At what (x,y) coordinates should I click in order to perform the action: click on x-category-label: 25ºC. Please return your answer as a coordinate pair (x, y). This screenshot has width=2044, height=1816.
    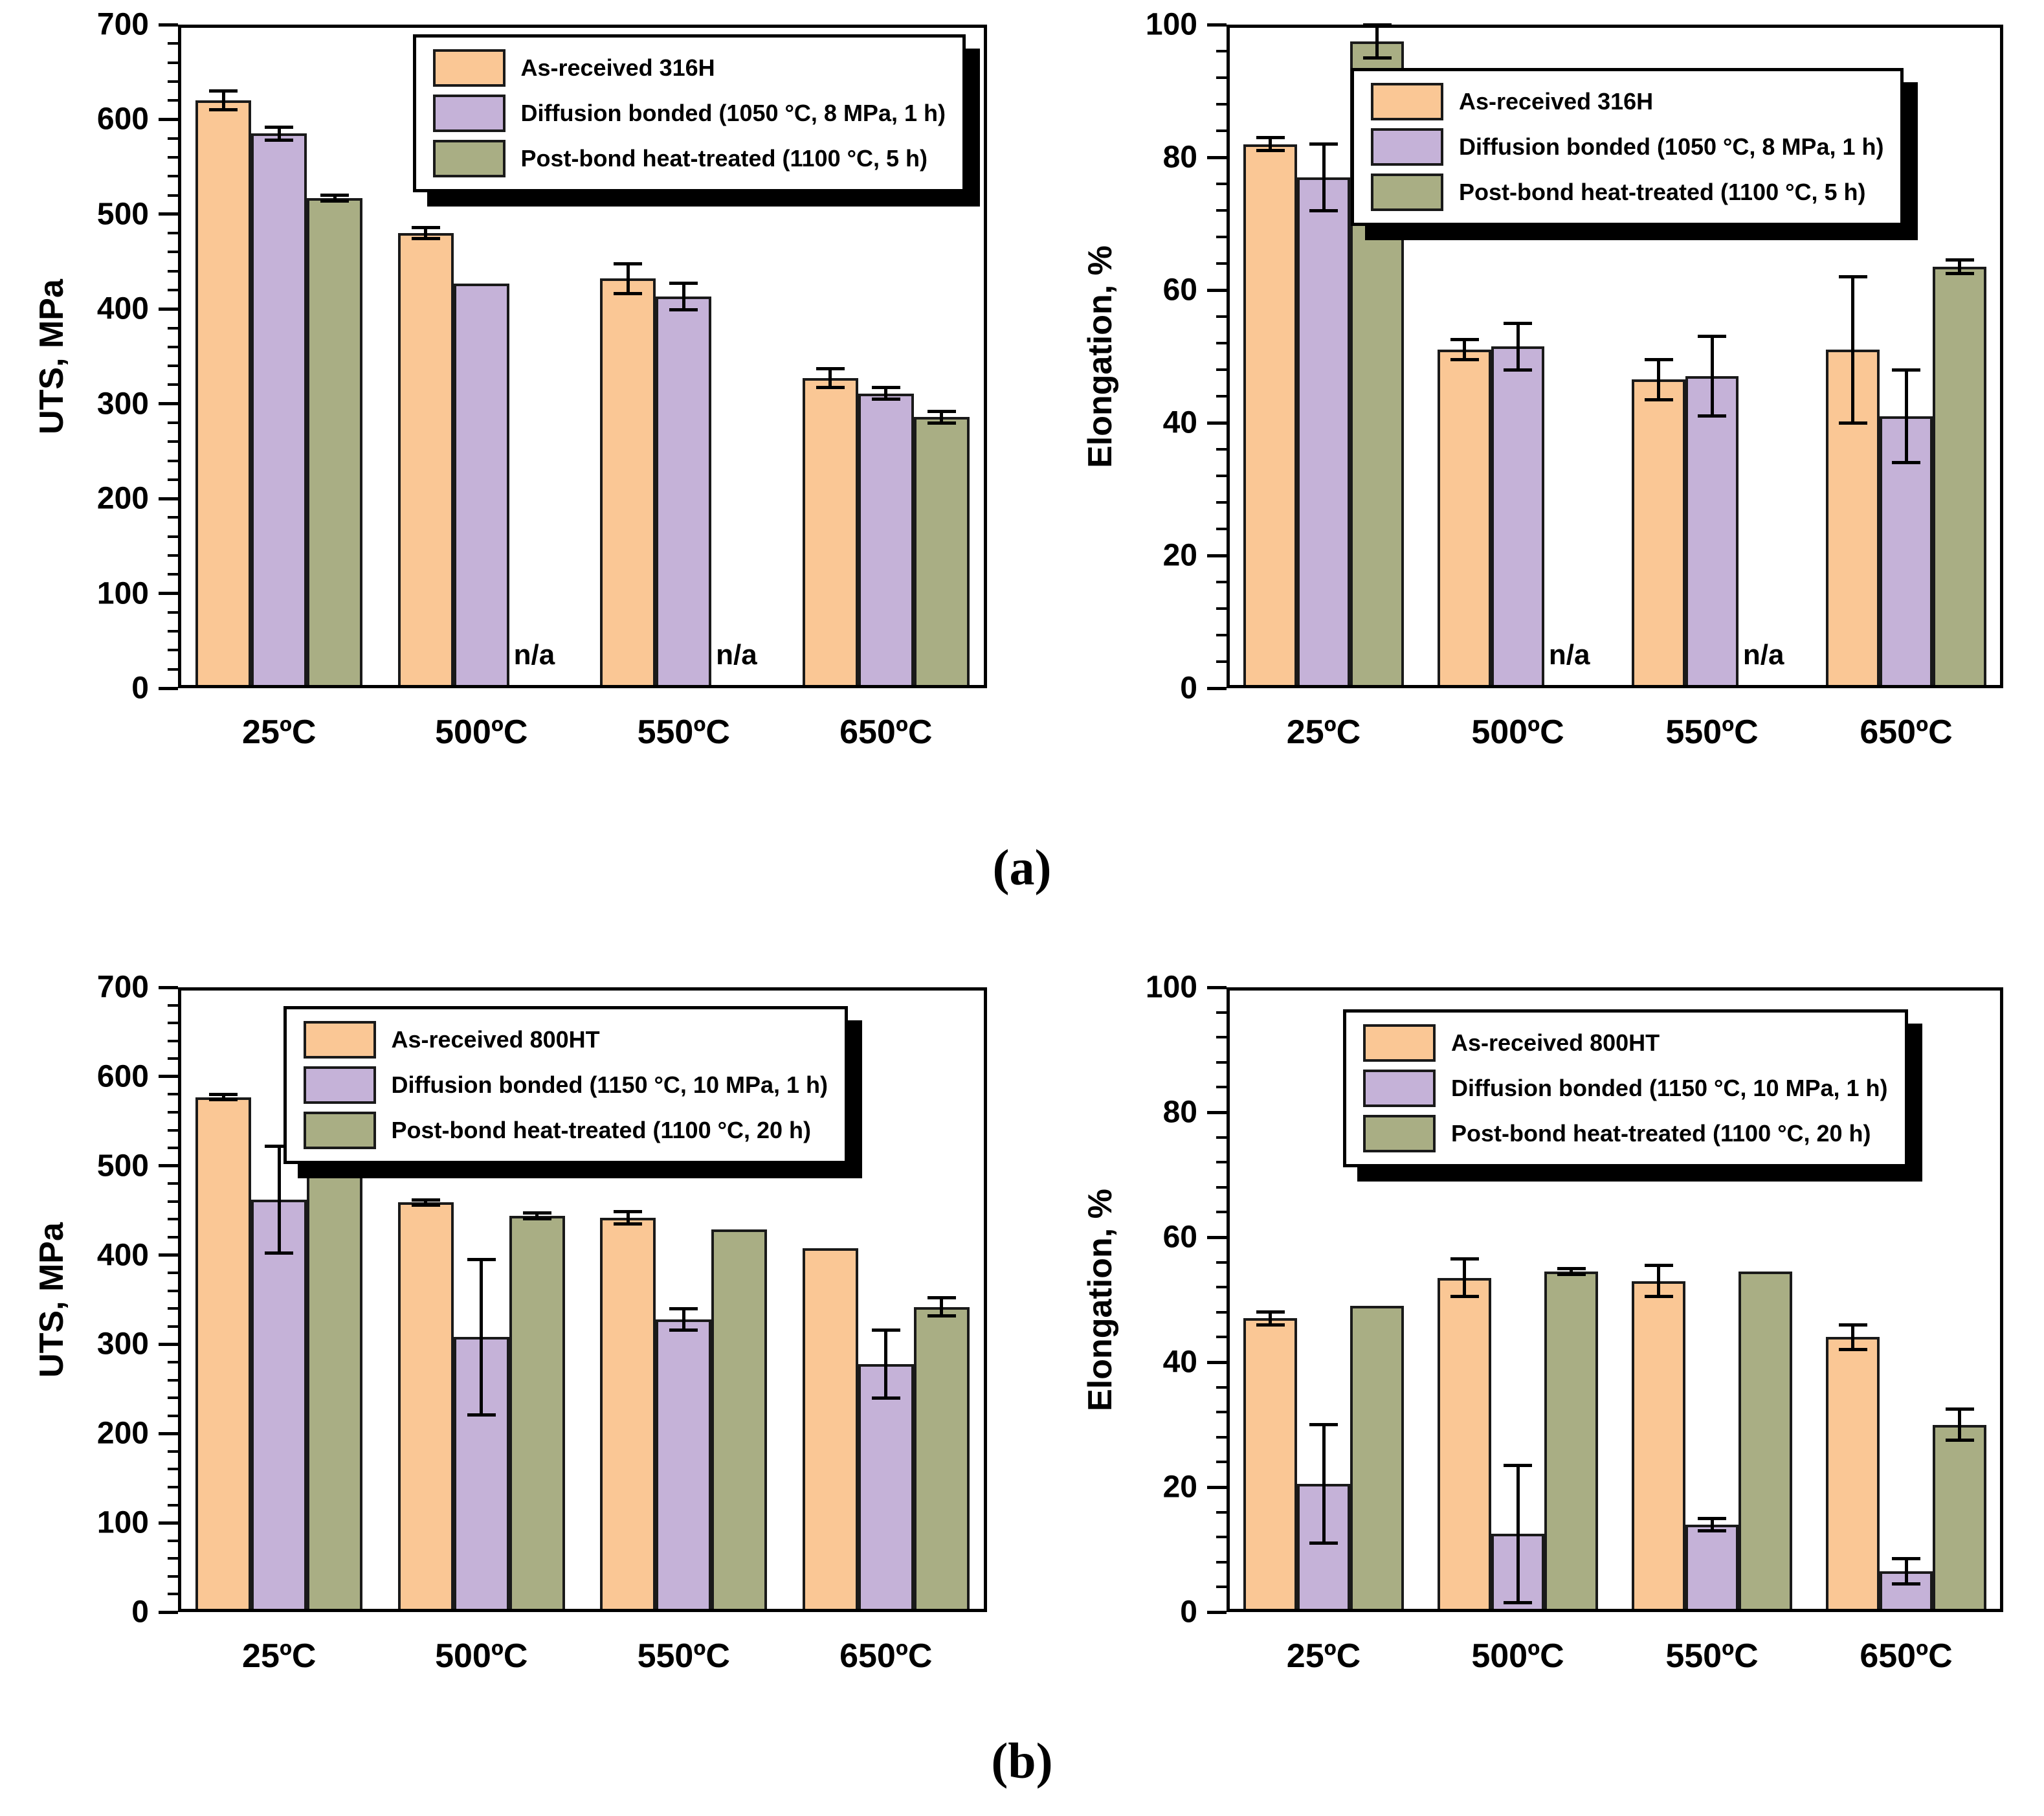
    Looking at the image, I should click on (1324, 732).